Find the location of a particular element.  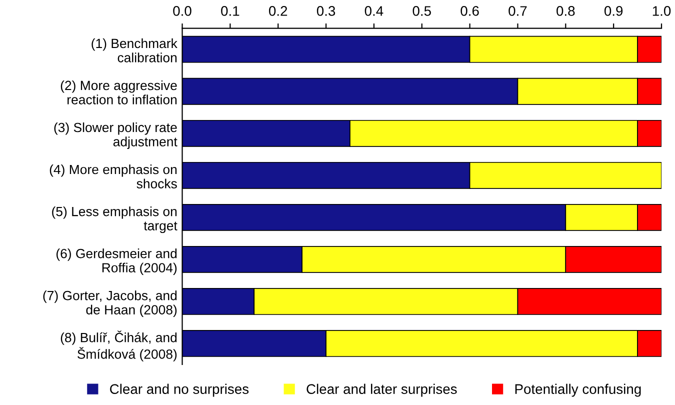

y-tick-label: (8) Bulíř, Čihák, and Šmídková (2008) is located at coordinates (118, 346).